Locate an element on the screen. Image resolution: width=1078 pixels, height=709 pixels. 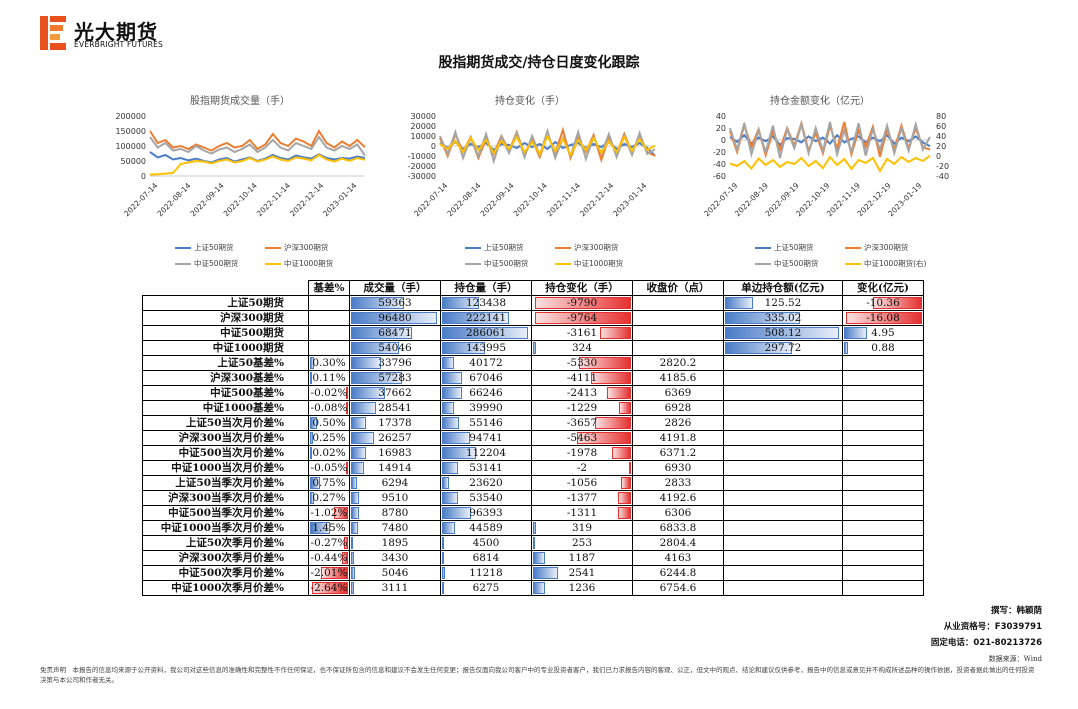
table-cell: -5463 is located at coordinates (582, 438).